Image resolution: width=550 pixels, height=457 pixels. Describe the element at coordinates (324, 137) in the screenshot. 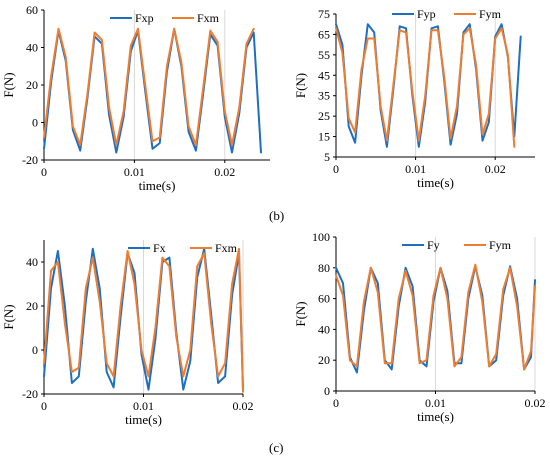

I see `y-tick-label: 15` at that location.